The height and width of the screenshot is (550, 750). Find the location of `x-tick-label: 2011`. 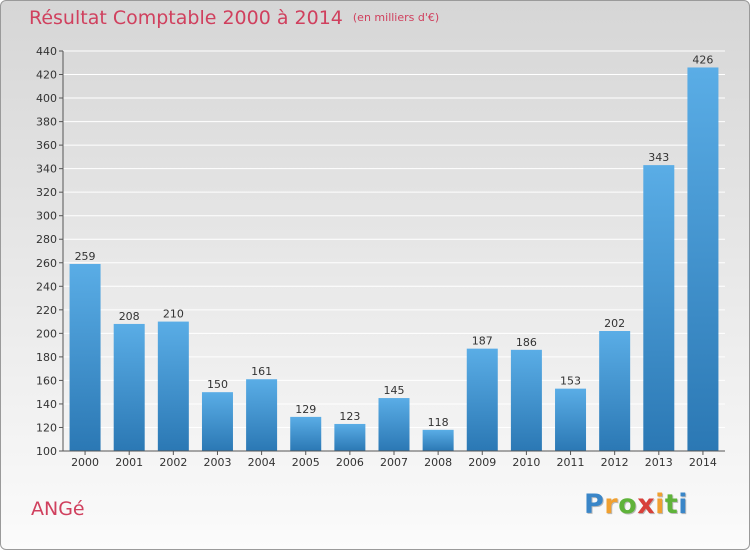

x-tick-label: 2011 is located at coordinates (571, 462).